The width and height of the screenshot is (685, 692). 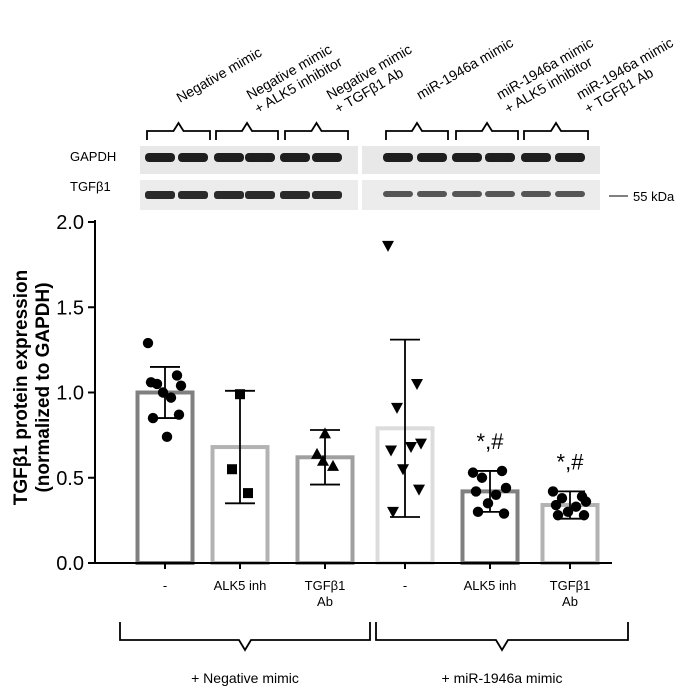 I want to click on group-label: + Negative mimic, so click(x=245, y=678).